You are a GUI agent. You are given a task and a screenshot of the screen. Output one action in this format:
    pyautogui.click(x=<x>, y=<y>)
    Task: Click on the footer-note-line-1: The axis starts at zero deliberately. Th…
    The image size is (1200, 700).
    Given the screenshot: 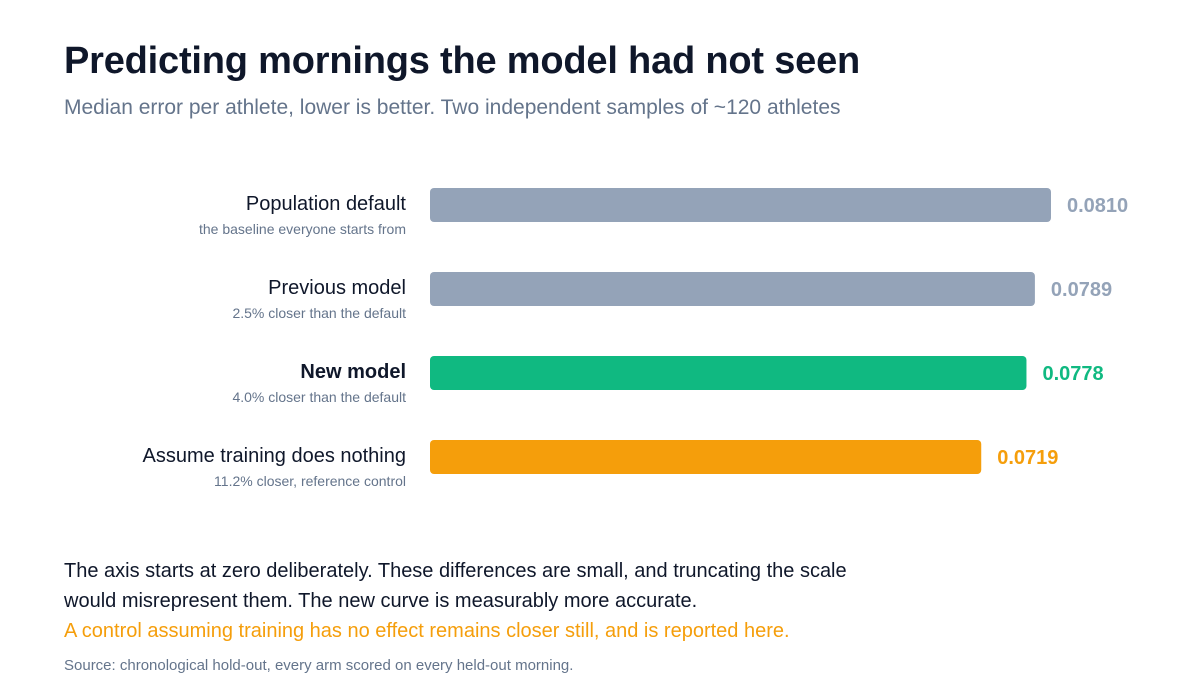 What is the action you would take?
    pyautogui.click(x=455, y=571)
    